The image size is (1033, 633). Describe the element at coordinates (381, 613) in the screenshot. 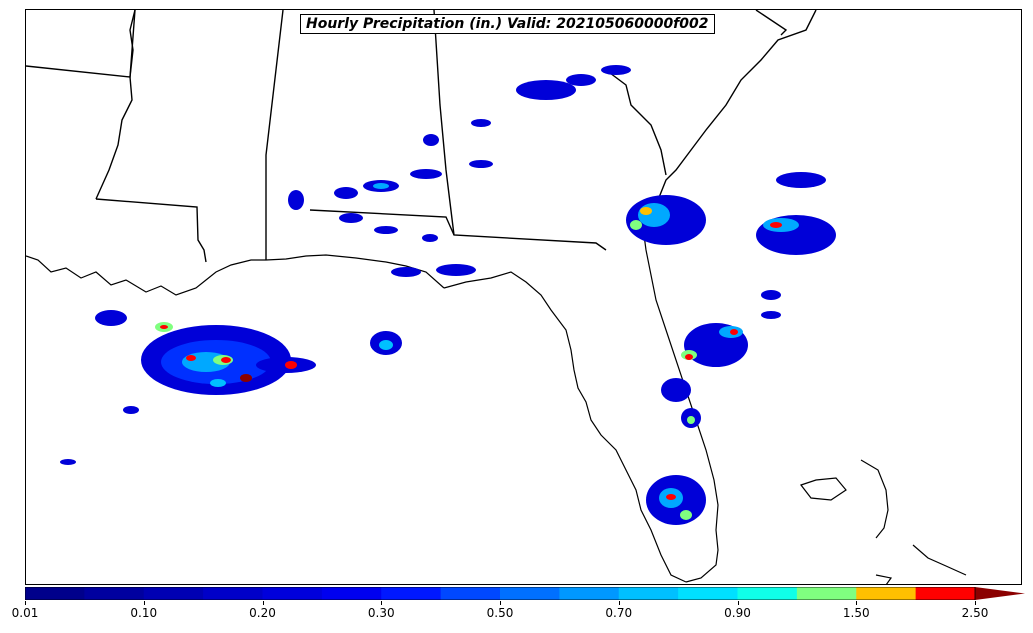

I see `colorbar-tick-label: 0.30` at that location.